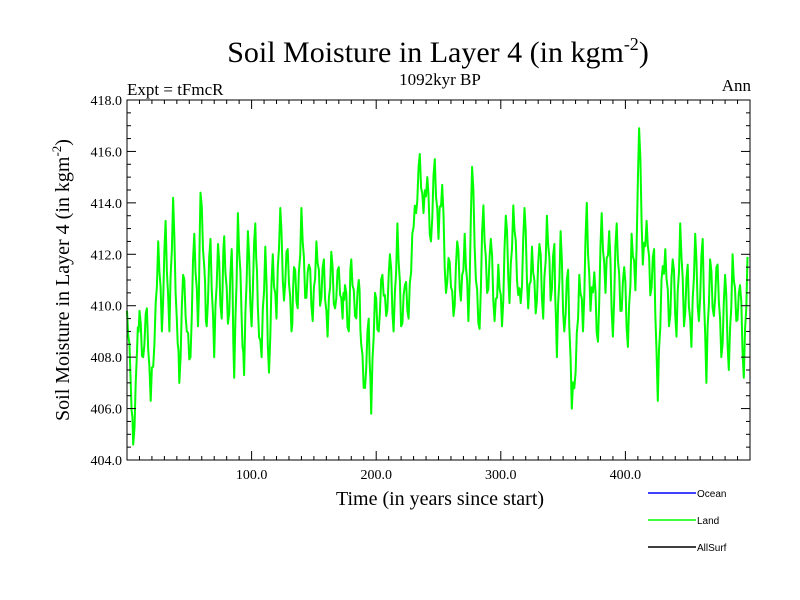  I want to click on y-tick-label: 404.0, so click(107, 461).